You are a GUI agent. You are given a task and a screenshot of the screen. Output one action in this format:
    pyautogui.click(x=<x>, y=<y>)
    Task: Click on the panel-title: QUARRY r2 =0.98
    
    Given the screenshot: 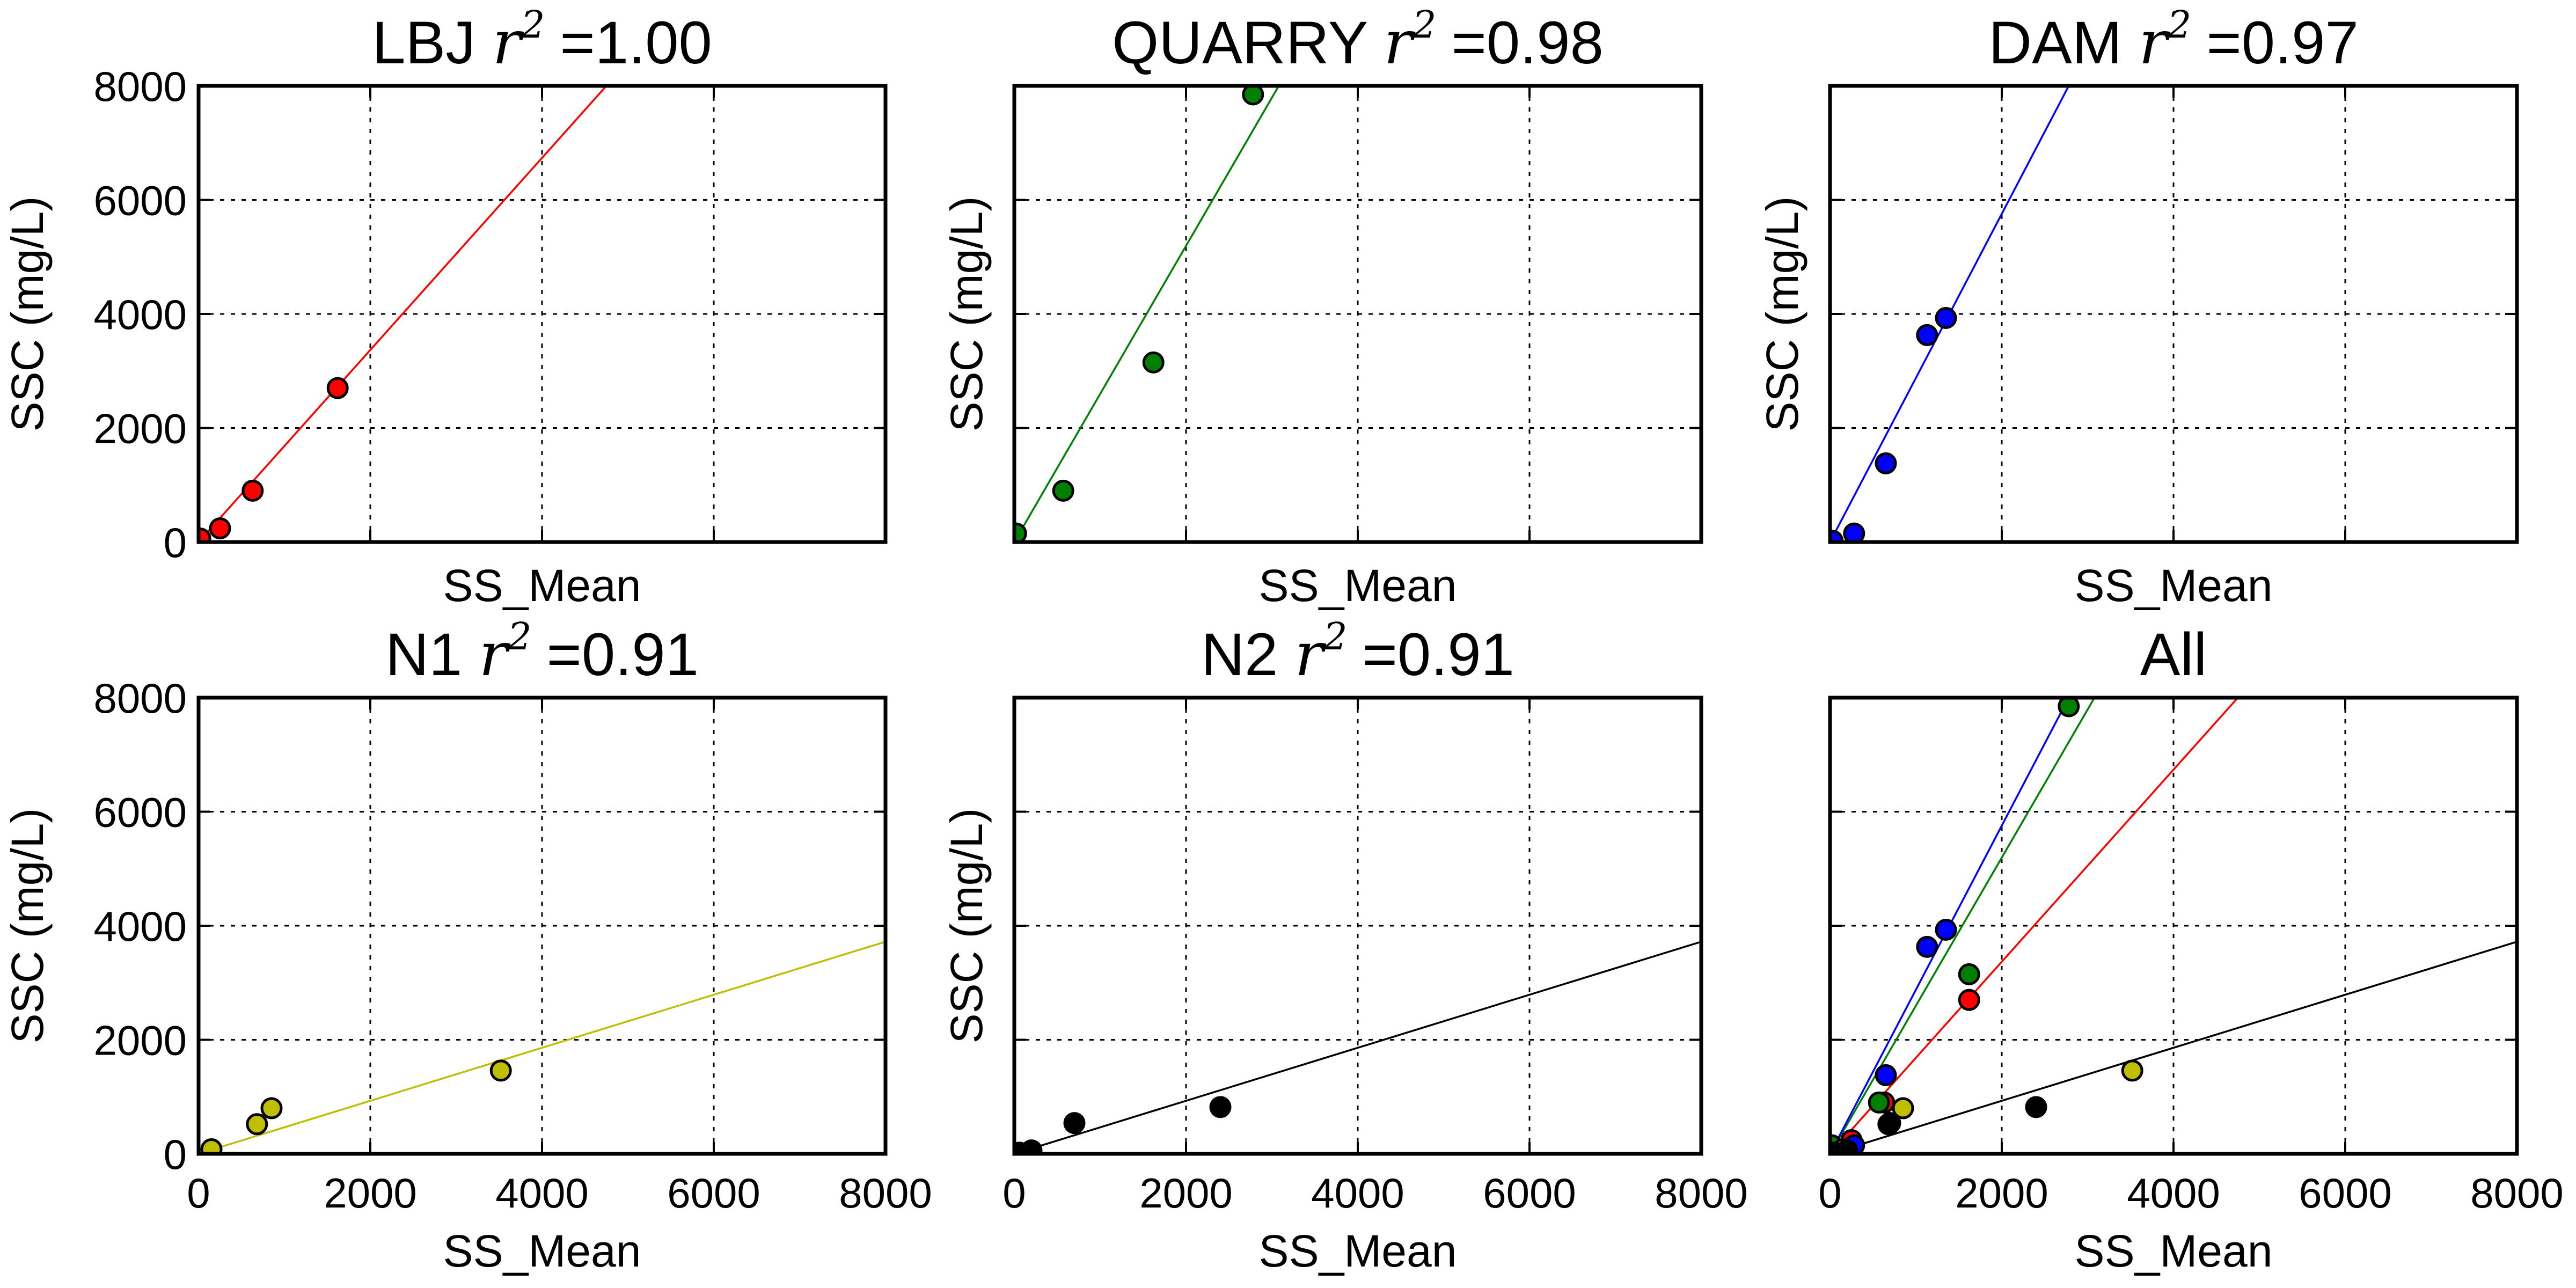 What is the action you would take?
    pyautogui.click(x=1358, y=40)
    